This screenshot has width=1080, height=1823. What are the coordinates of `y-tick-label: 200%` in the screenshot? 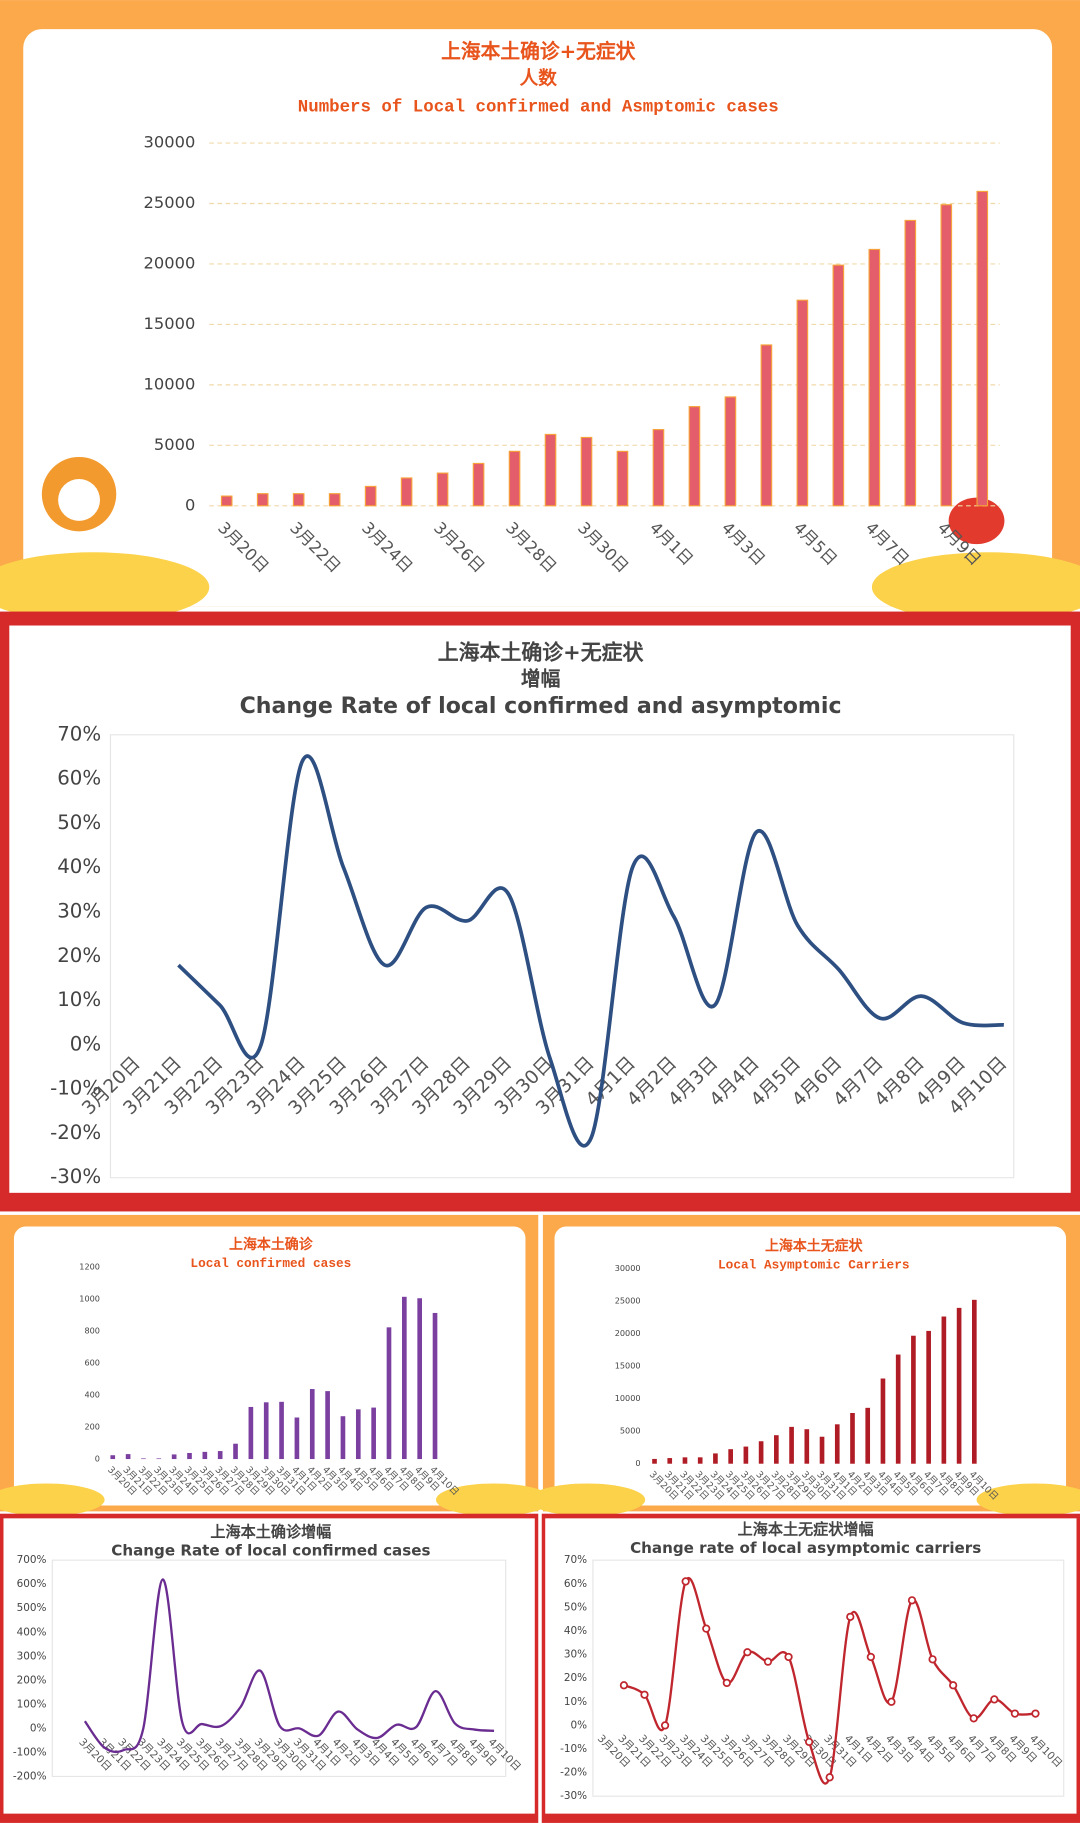 It's located at (32, 1680).